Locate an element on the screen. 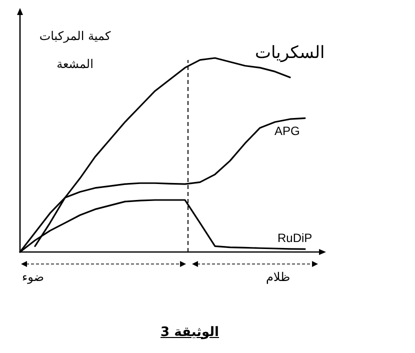 The image size is (415, 353). series-label: السكريات is located at coordinates (290, 53).